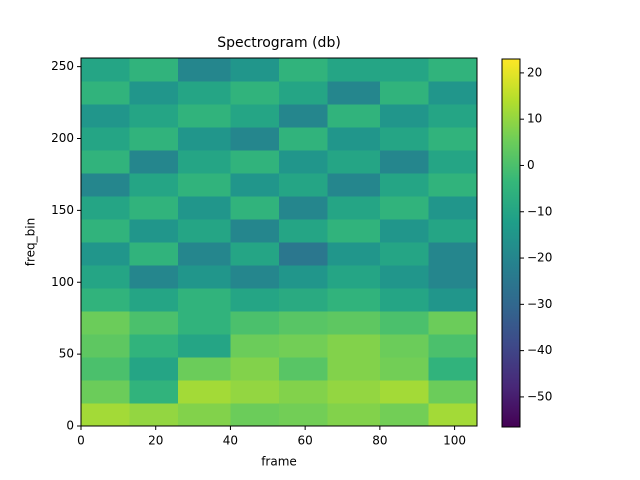 The image size is (640, 480). Describe the element at coordinates (539, 350) in the screenshot. I see `colorbar-tick-label: −40` at that location.